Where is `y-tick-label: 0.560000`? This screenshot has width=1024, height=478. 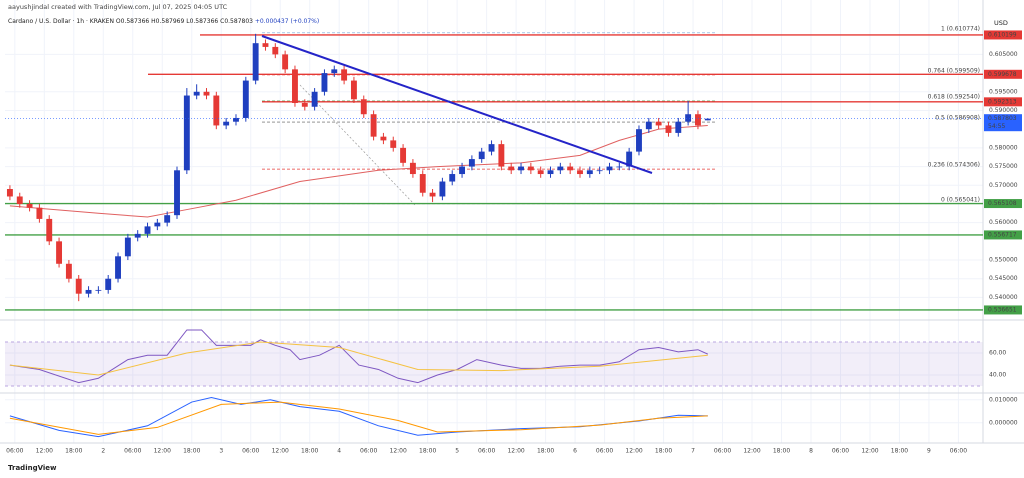 y-tick-label: 0.560000 is located at coordinates (1003, 222).